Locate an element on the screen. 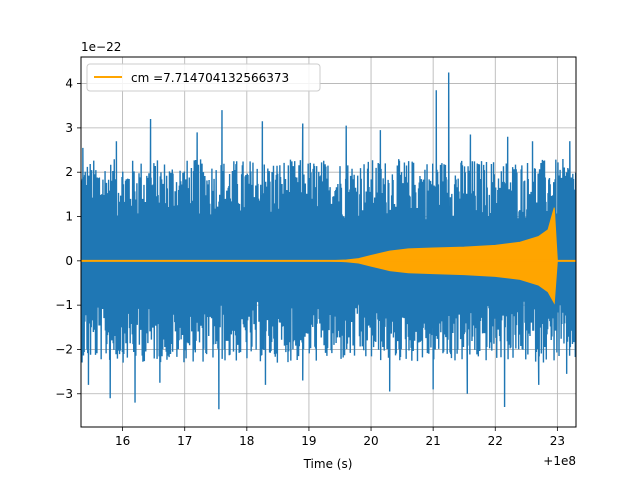 This screenshot has width=640, height=480. x-tick-label: 20 is located at coordinates (370, 441).